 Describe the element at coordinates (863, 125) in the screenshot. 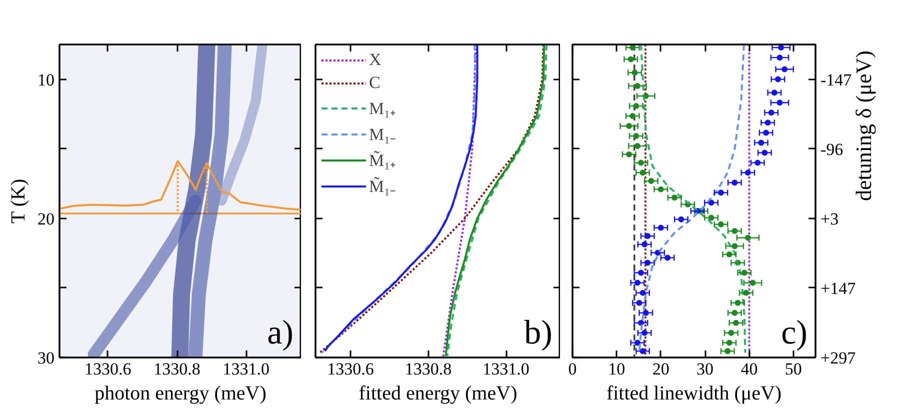

I see `y2-axis-title: detuning δ (μeV)` at that location.